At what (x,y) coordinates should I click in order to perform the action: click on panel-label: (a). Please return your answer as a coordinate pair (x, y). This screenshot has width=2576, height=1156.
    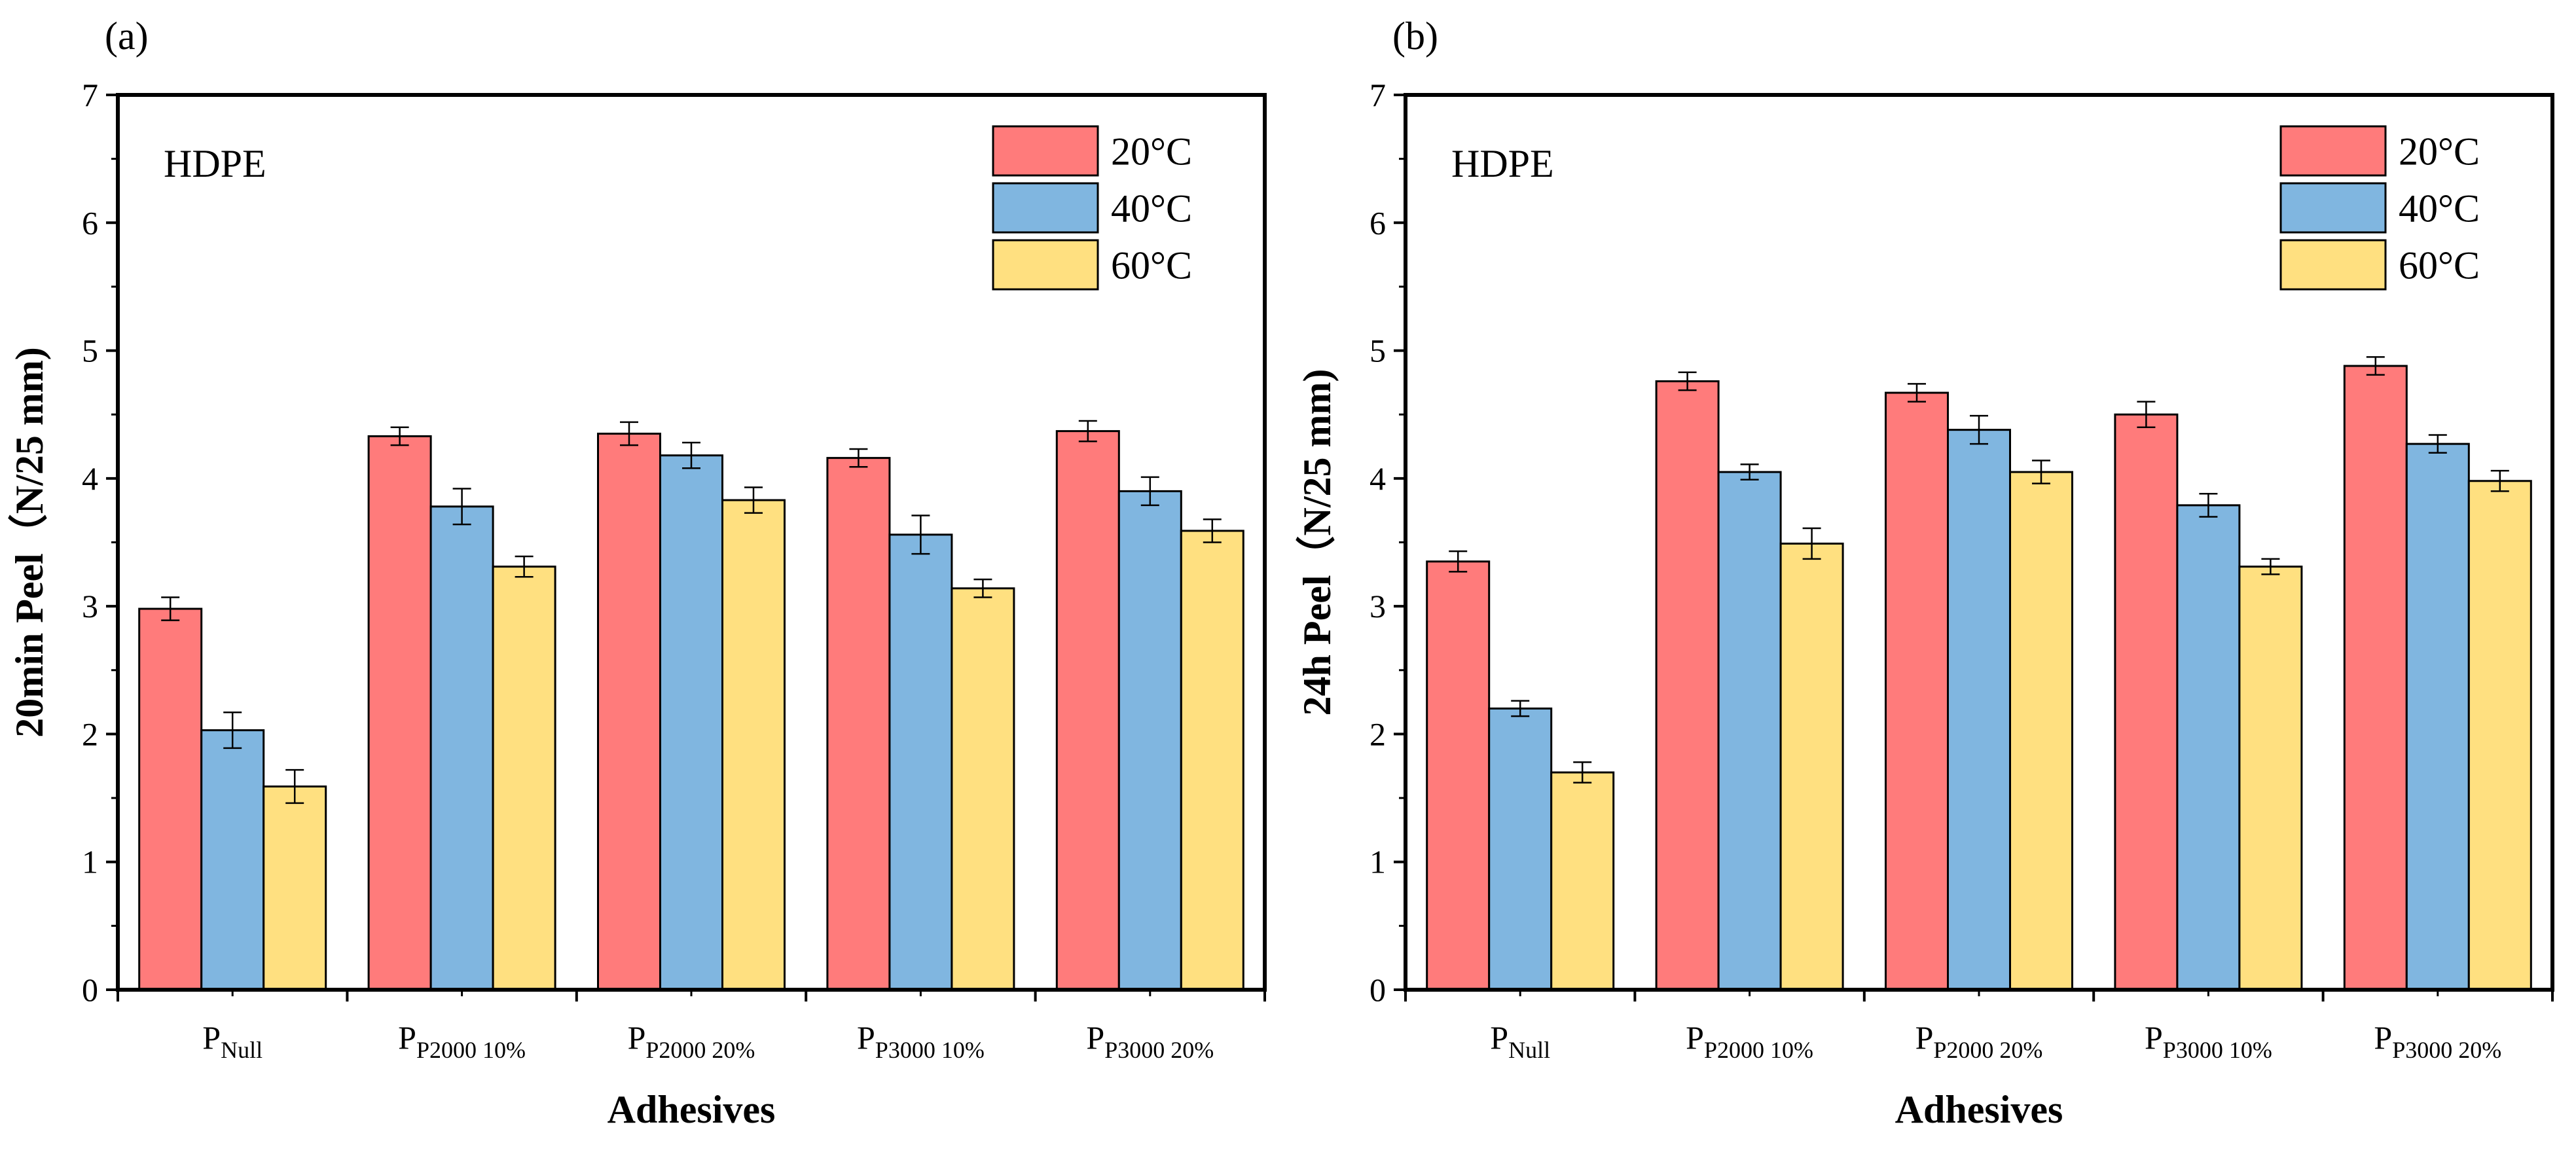
    Looking at the image, I should click on (127, 36).